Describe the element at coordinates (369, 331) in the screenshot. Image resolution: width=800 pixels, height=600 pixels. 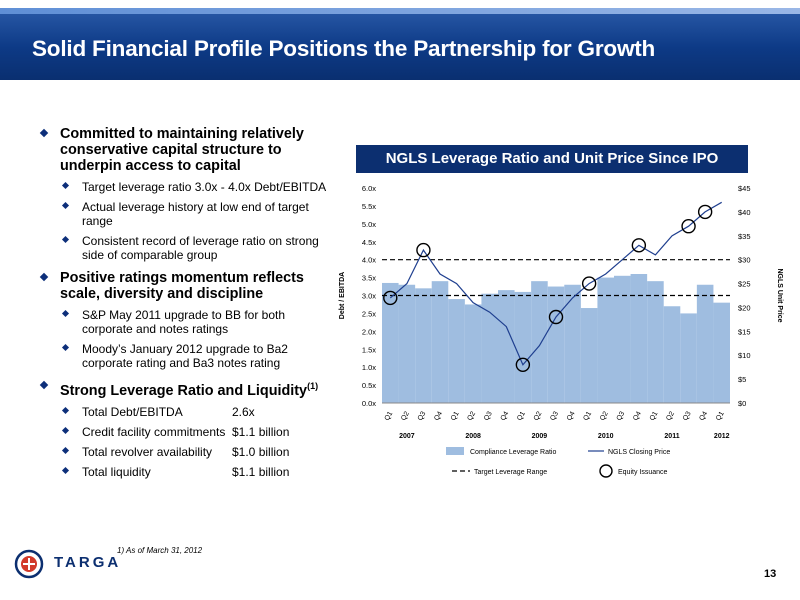
I see `y-tick-label: 2.0x` at that location.